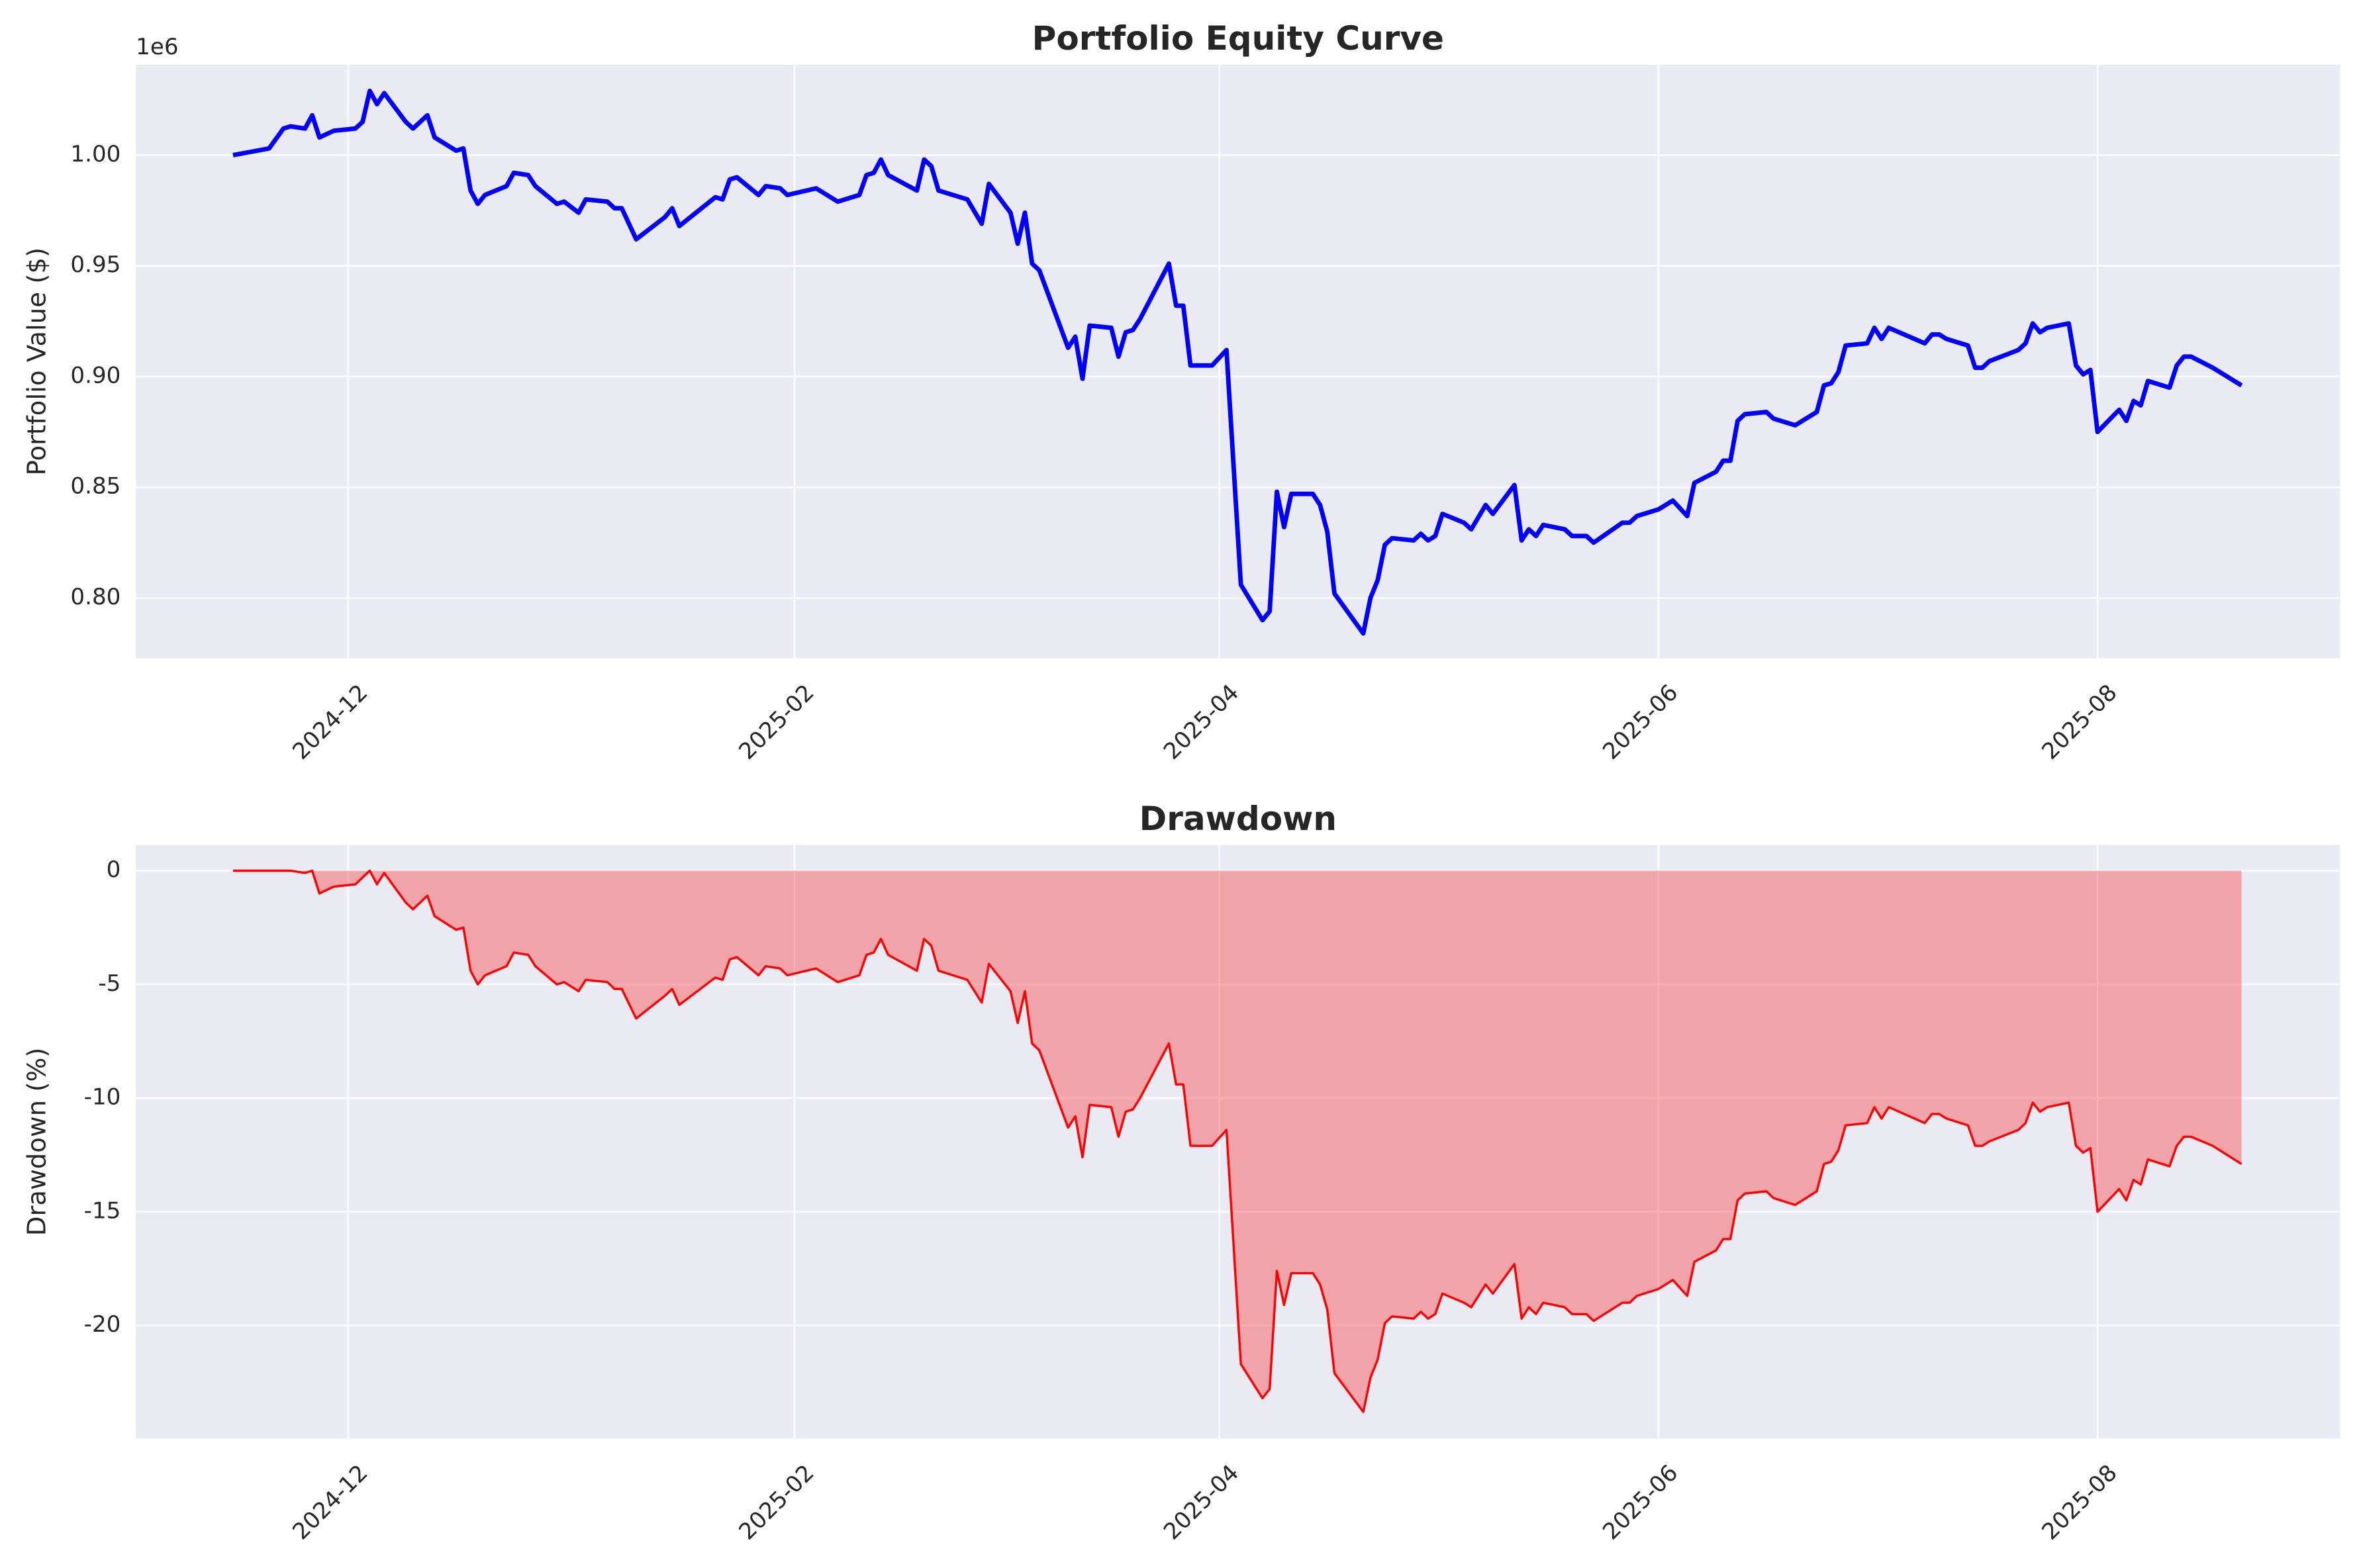 This screenshot has height=1568, width=2363. I want to click on y-tick-label: 0.90, so click(95, 375).